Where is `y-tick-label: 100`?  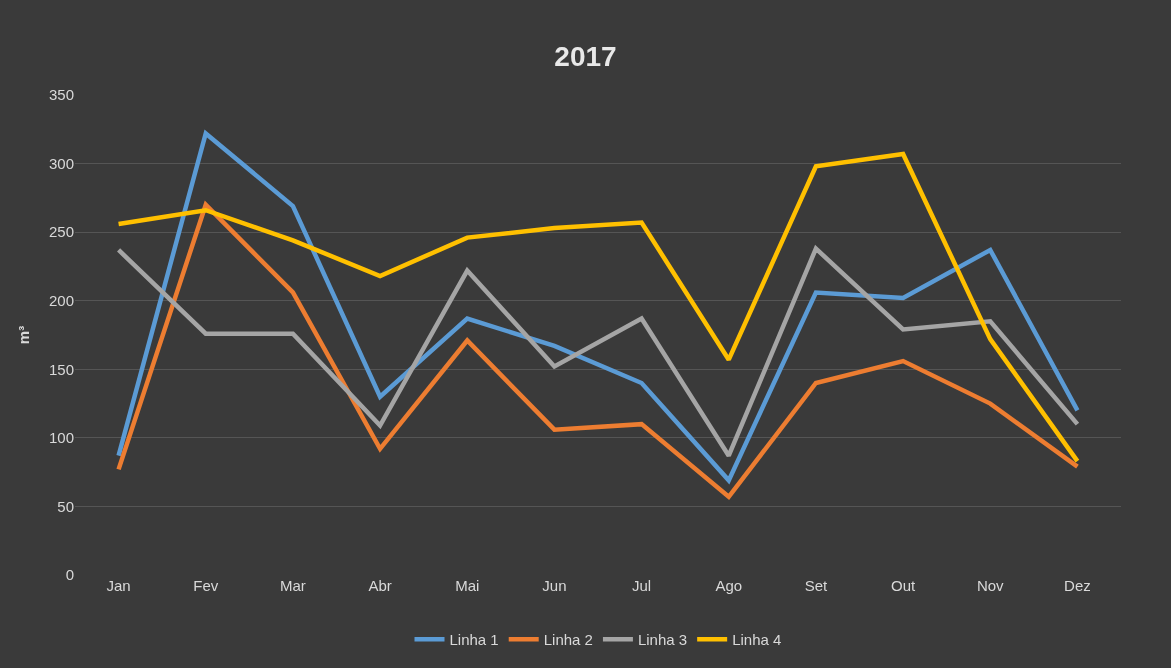
y-tick-label: 100 is located at coordinates (61, 438).